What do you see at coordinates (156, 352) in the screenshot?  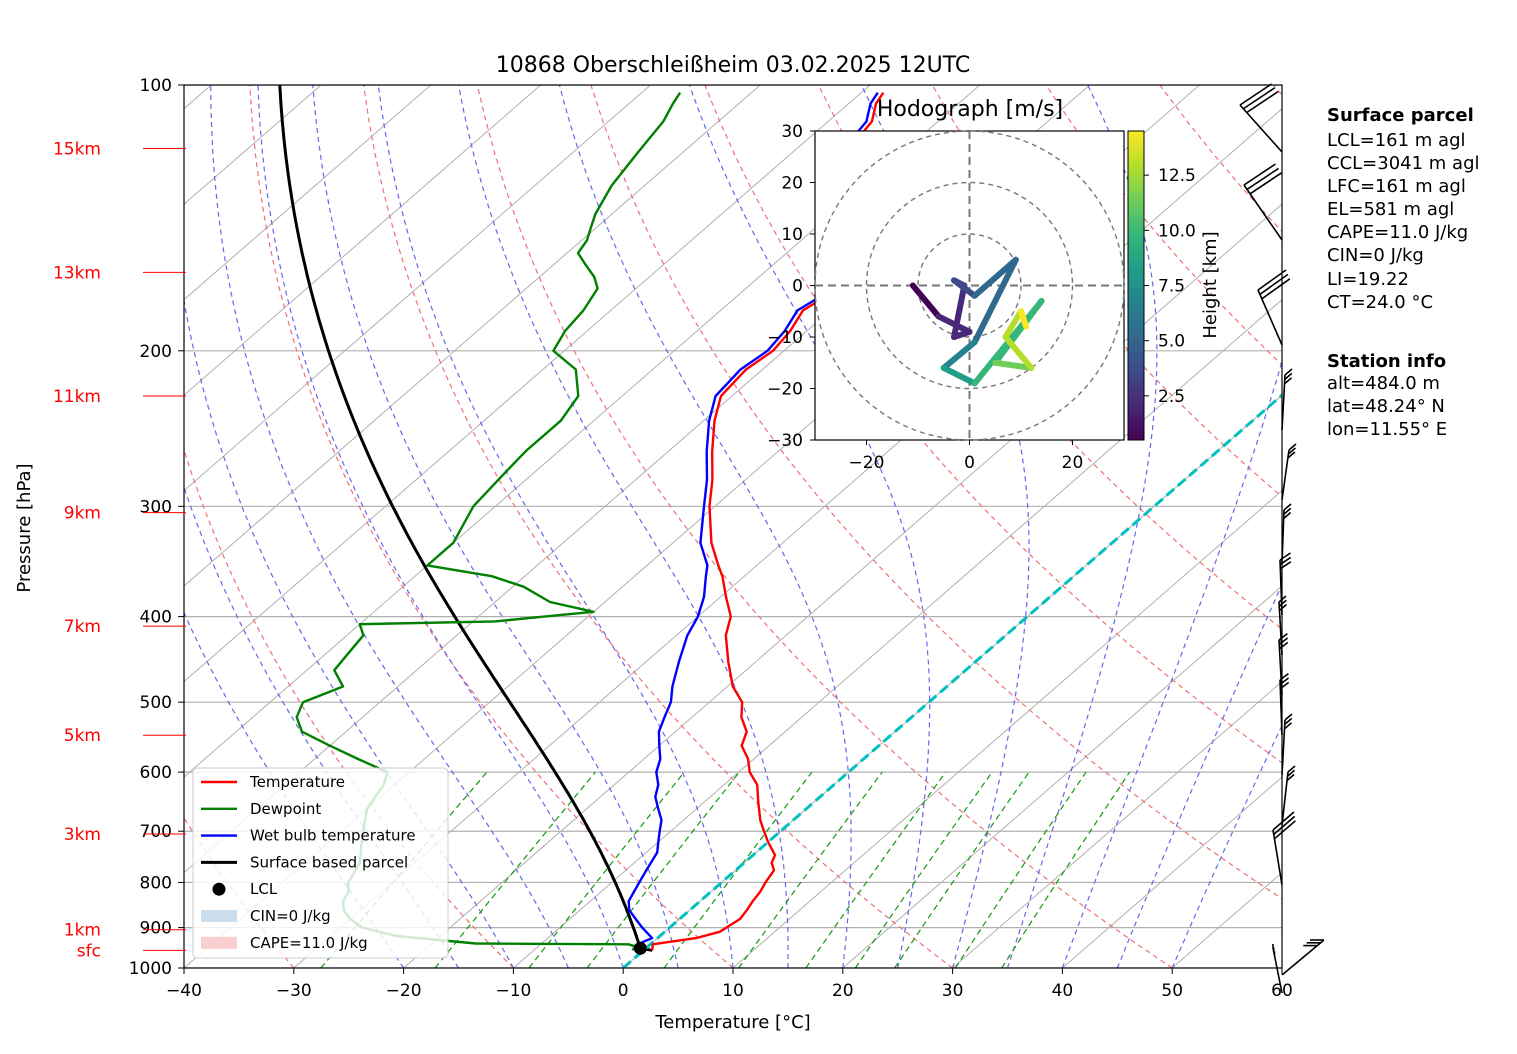 I see `pressure-tick-label: 200` at bounding box center [156, 352].